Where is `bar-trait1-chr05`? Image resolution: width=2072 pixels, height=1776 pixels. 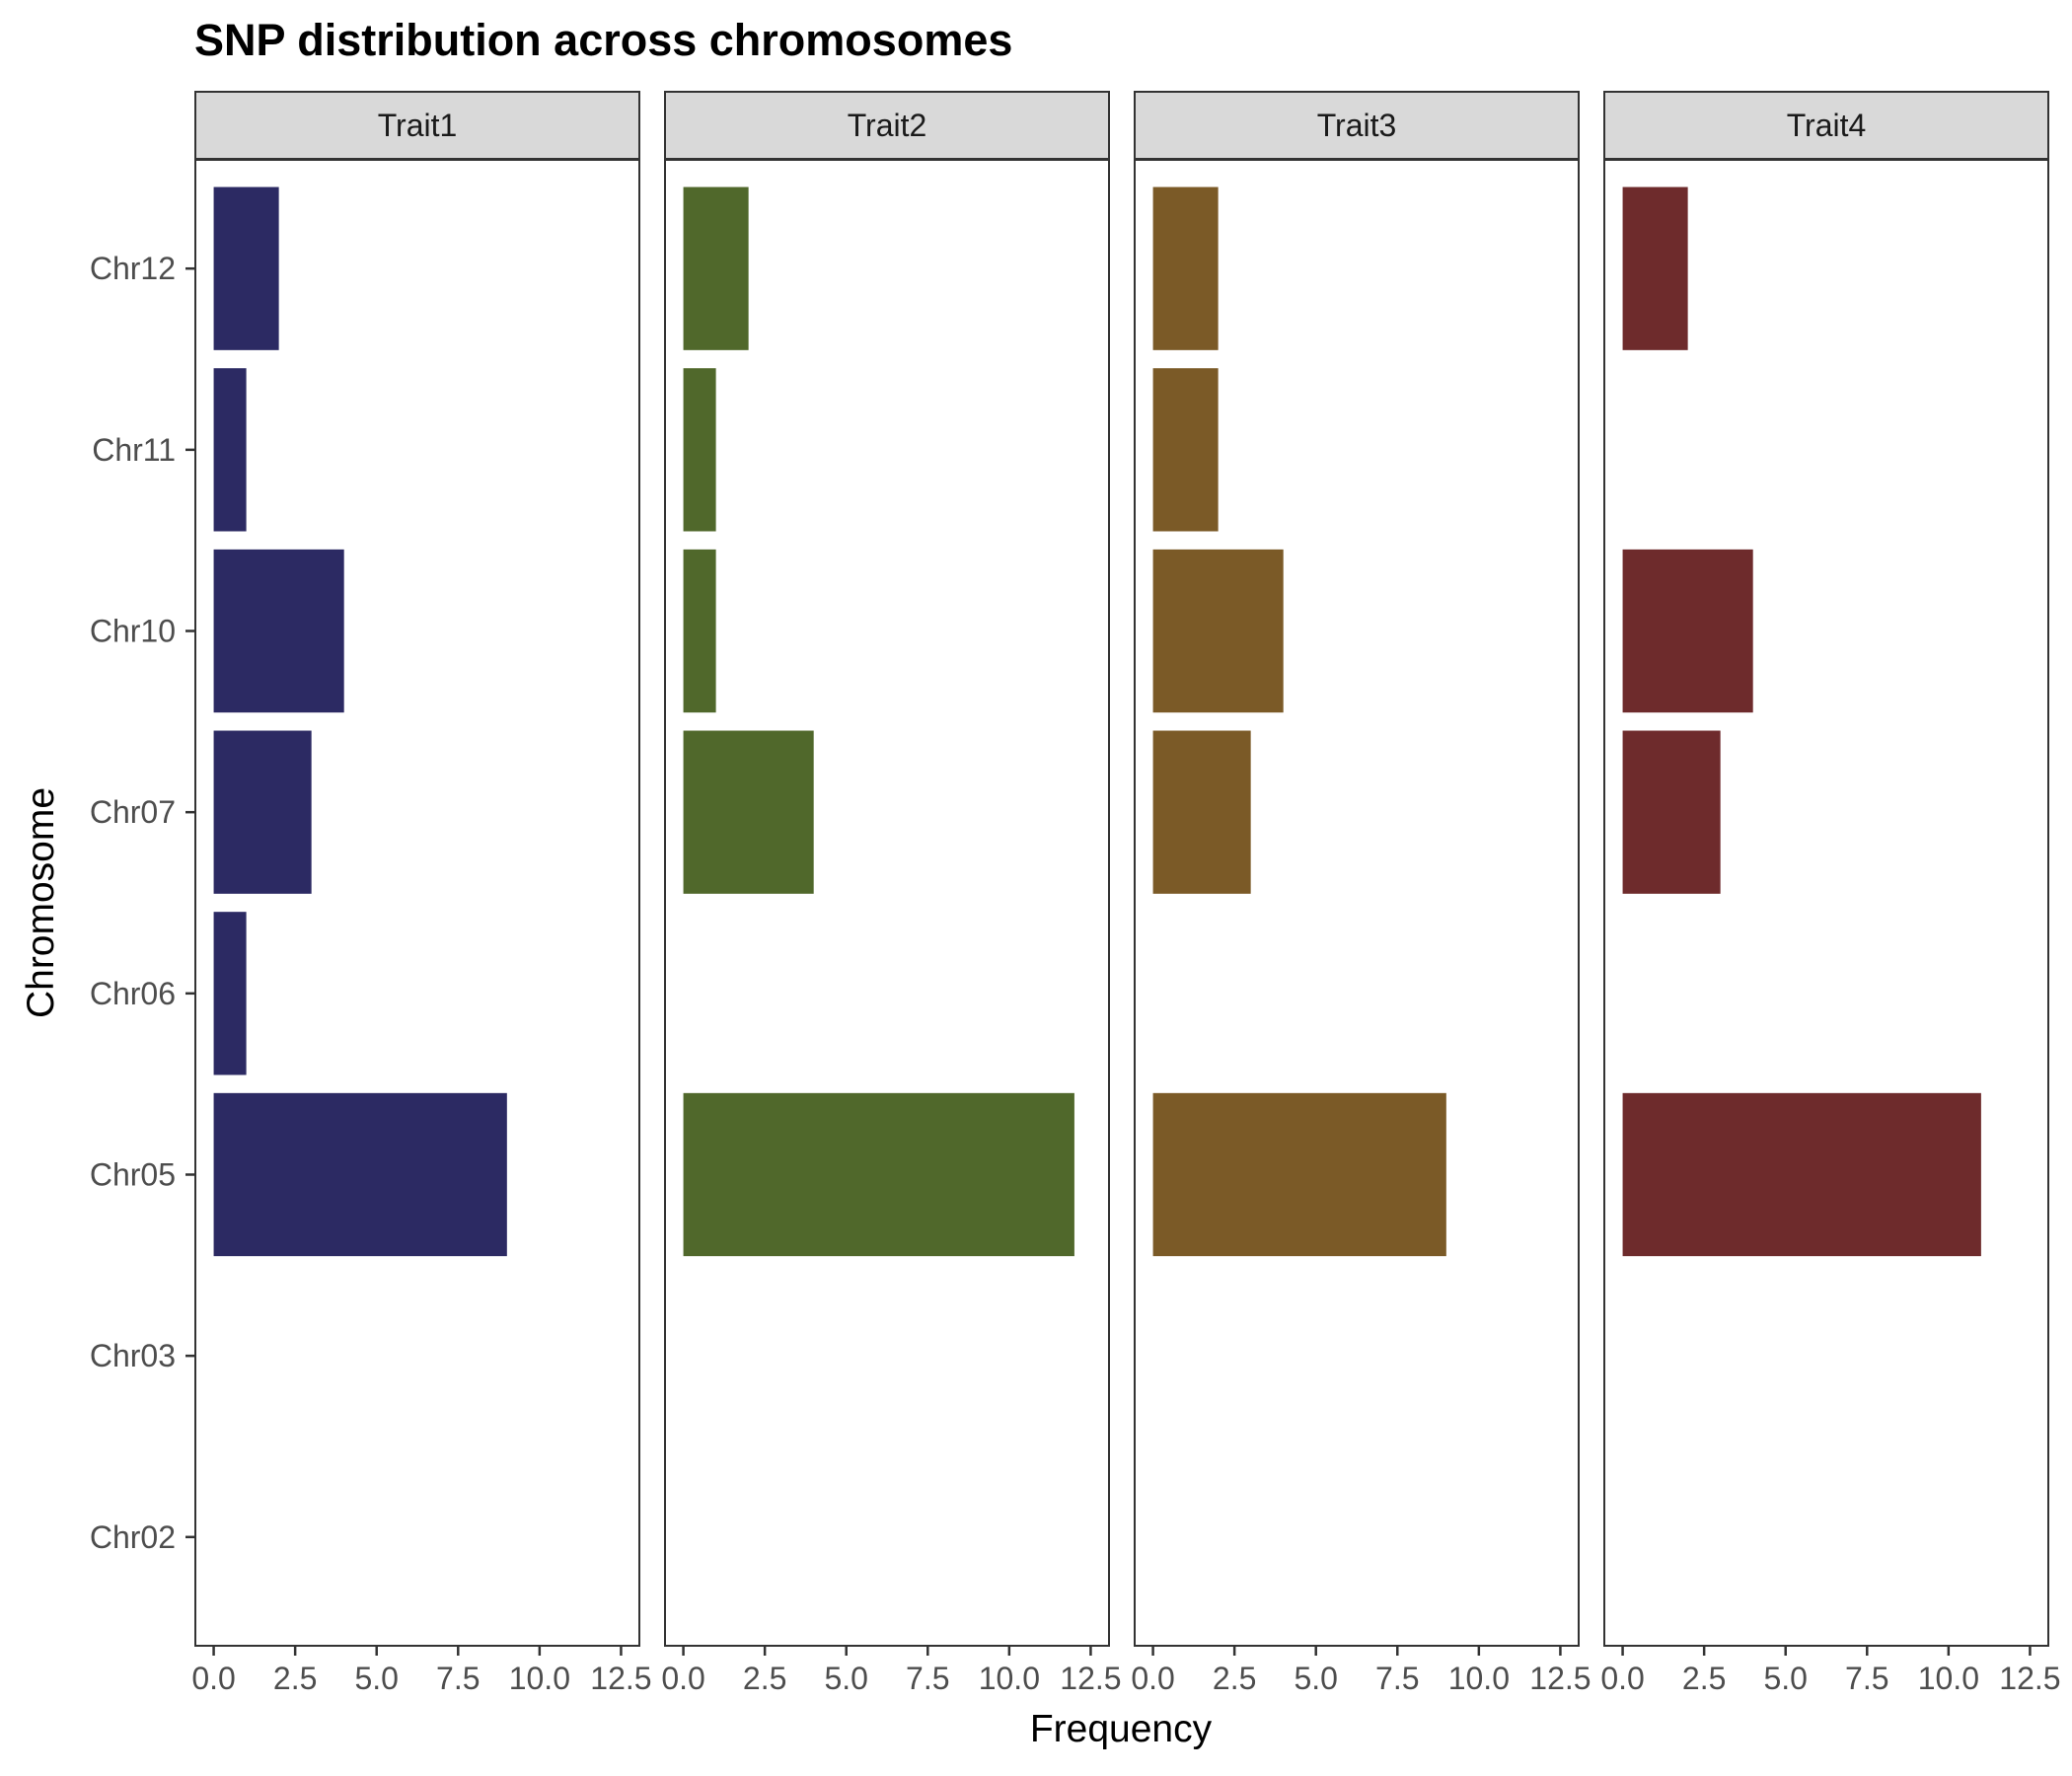 bar-trait1-chr05 is located at coordinates (360, 1174).